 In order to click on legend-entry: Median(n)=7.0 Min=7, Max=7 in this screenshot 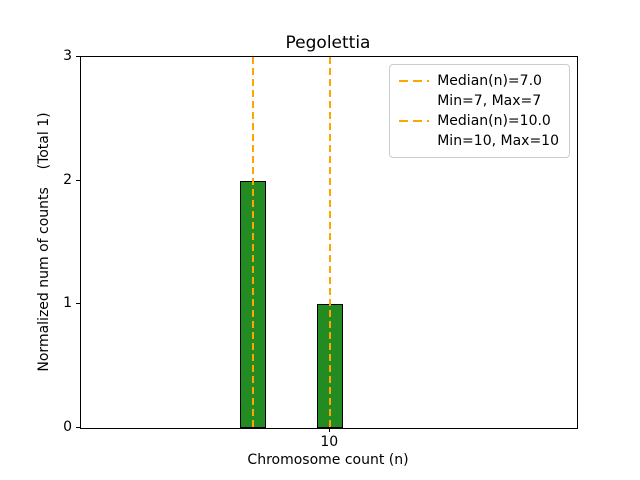, I will do `click(479, 91)`.